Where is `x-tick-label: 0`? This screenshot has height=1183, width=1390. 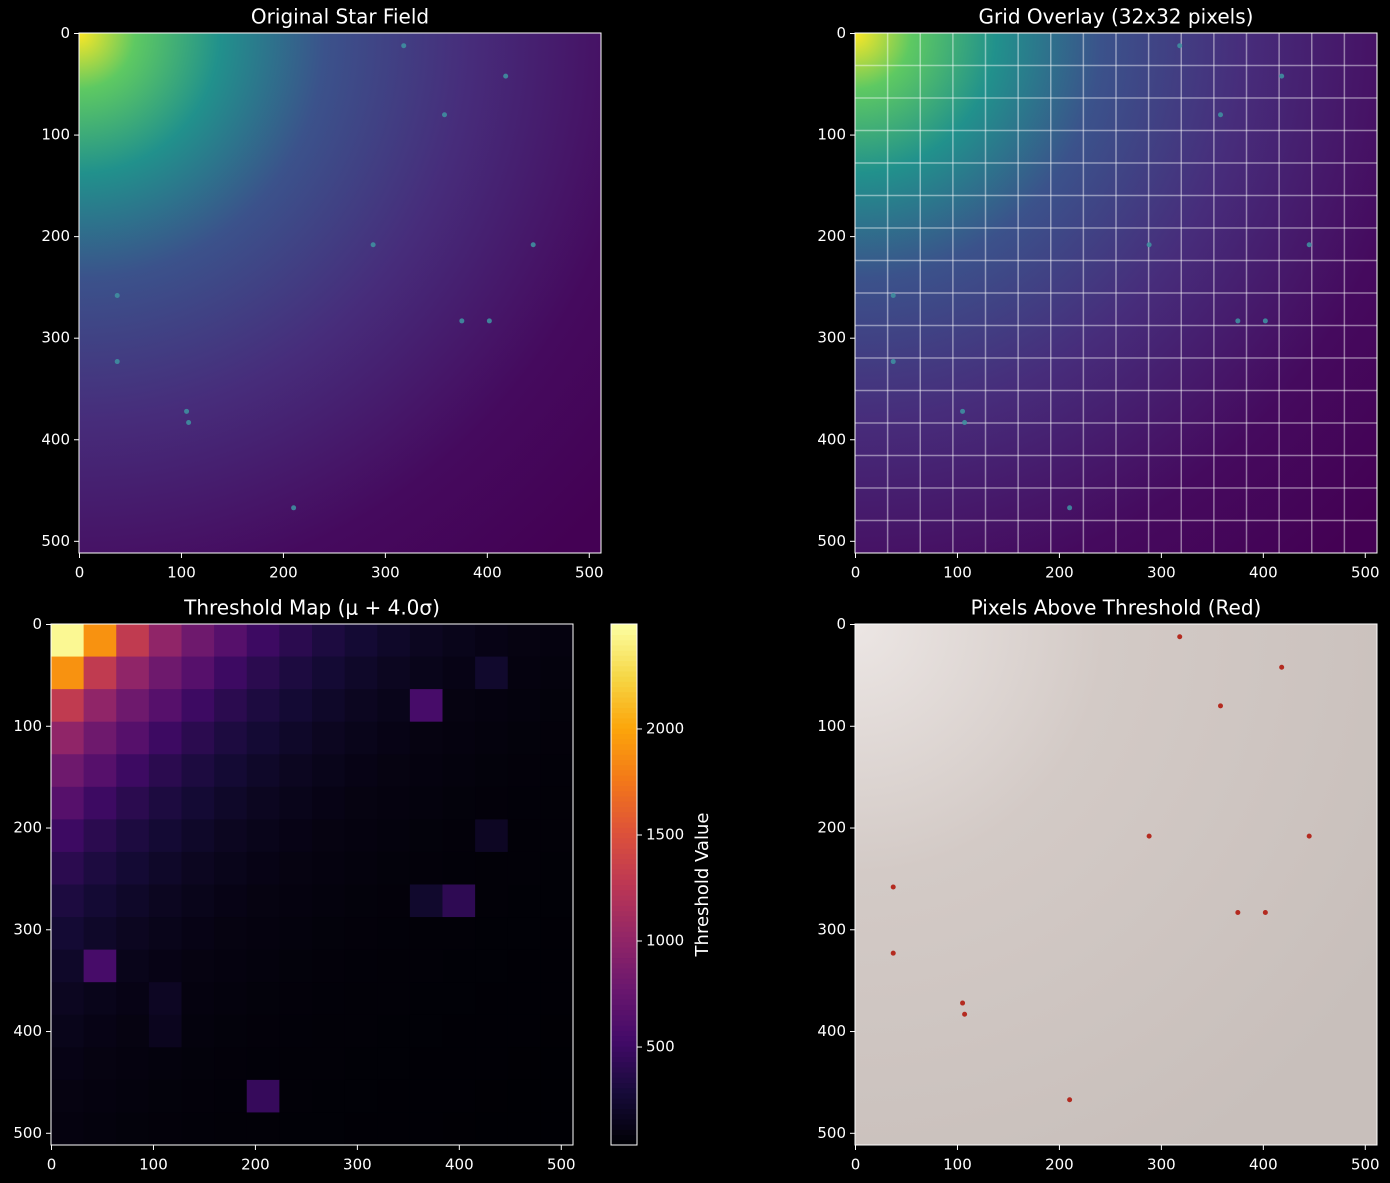 x-tick-label: 0 is located at coordinates (856, 1165).